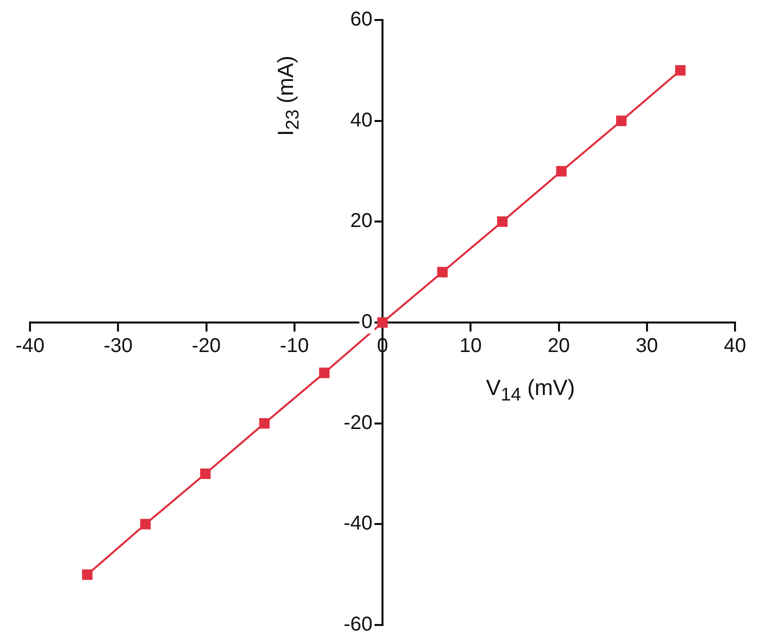  Describe the element at coordinates (366, 322) in the screenshot. I see `y-tick-label: 0` at that location.